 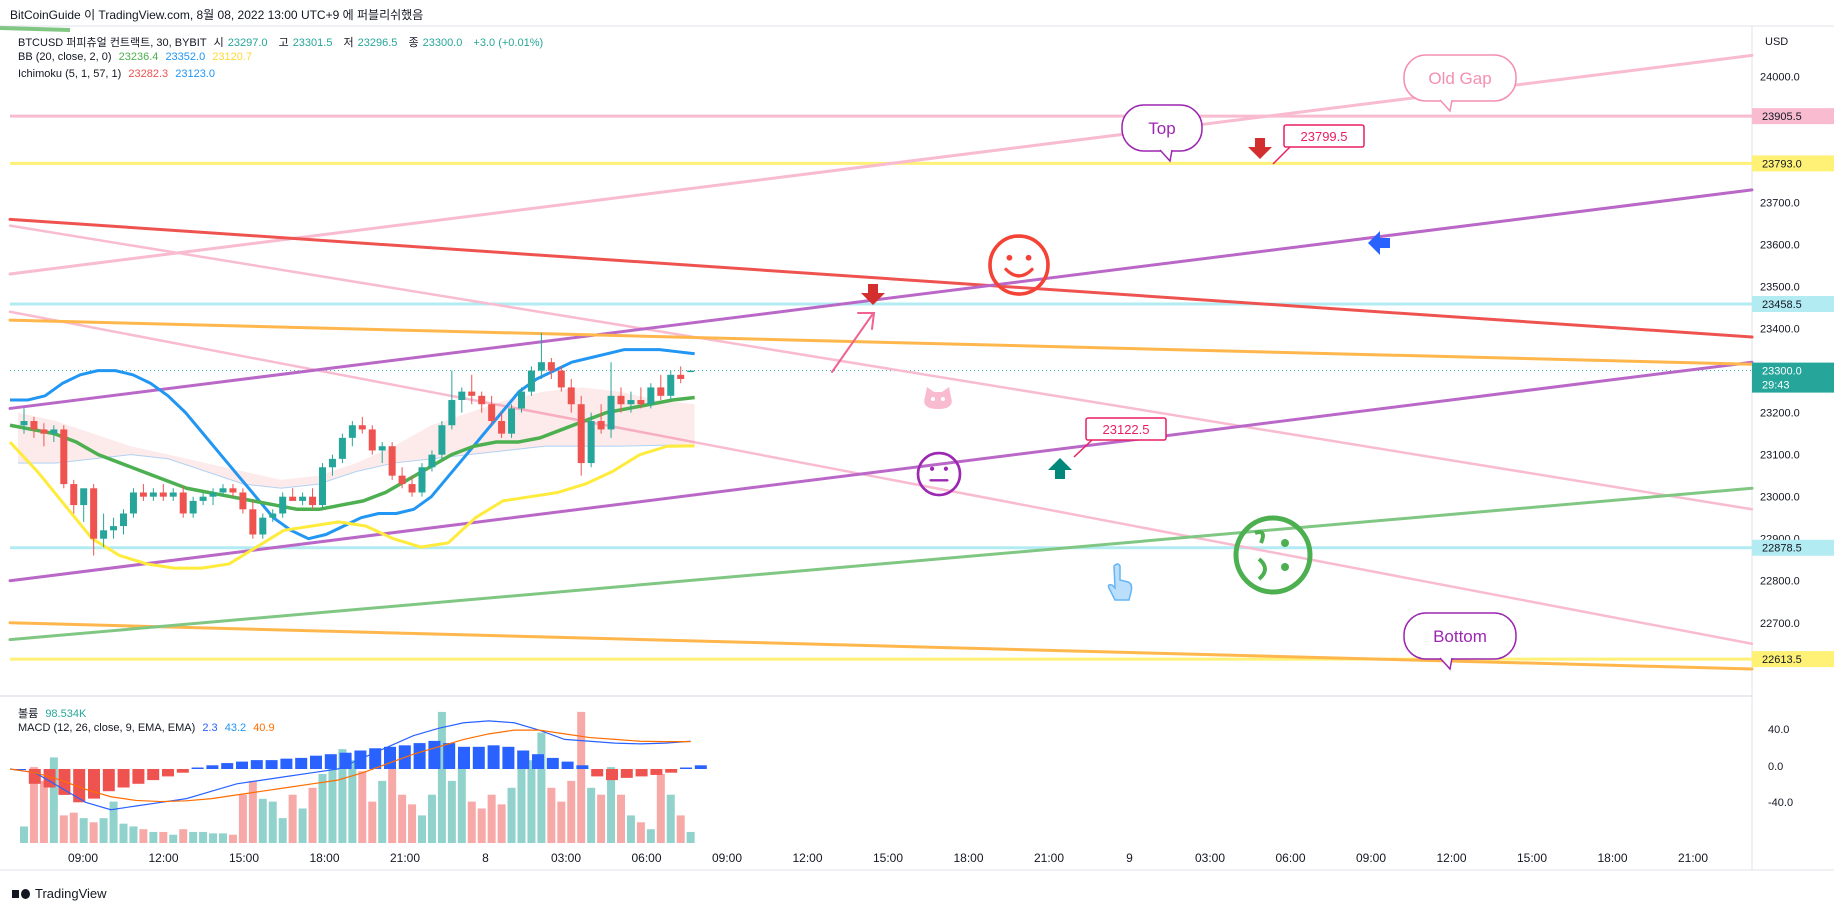 I want to click on up-arrow-icon, so click(x=1060, y=468).